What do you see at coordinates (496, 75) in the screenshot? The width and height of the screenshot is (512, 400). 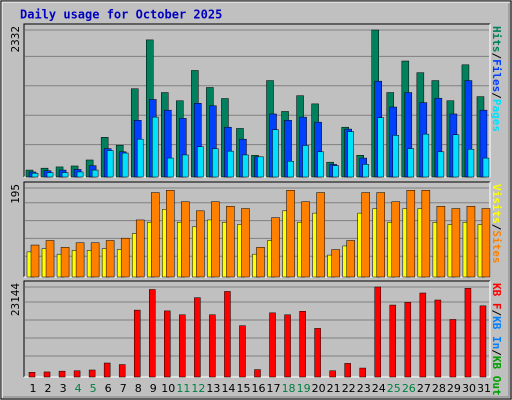 I see `legend-entry: Files` at bounding box center [496, 75].